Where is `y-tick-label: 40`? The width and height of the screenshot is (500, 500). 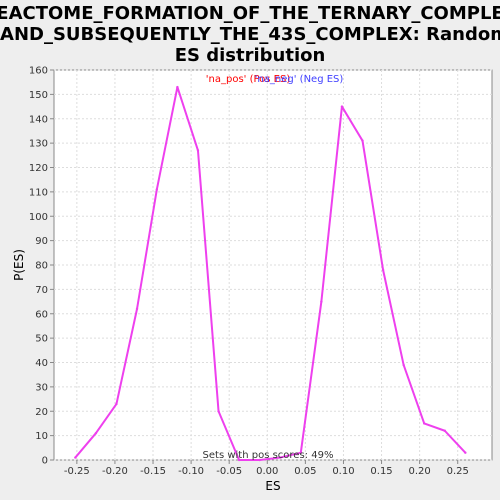 y-tick-label: 40 is located at coordinates (41, 363).